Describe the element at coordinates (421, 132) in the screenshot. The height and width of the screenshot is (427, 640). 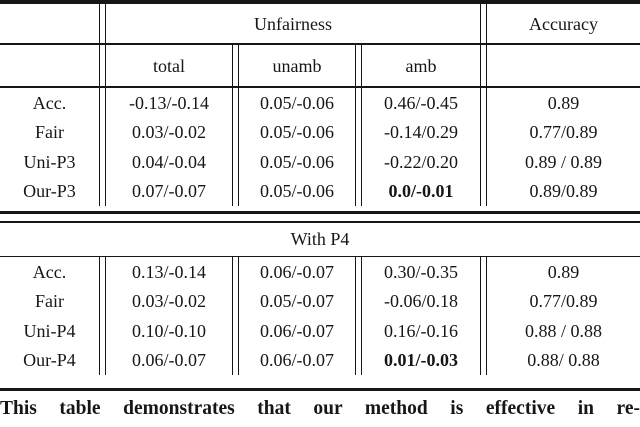
I see `cell-amb: -0.14/0.29` at that location.